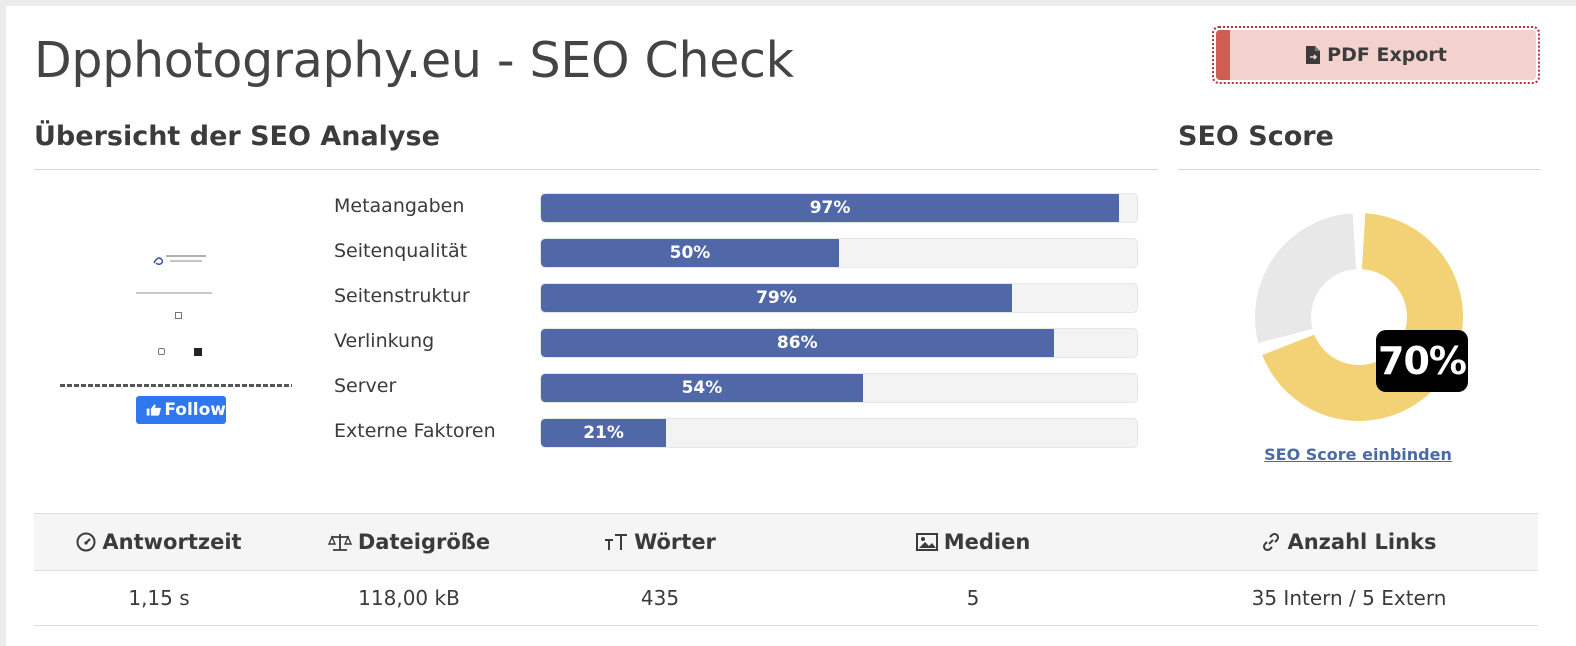 The width and height of the screenshot is (1576, 646). I want to click on metric-bar-verlinkung: 86%, so click(839, 343).